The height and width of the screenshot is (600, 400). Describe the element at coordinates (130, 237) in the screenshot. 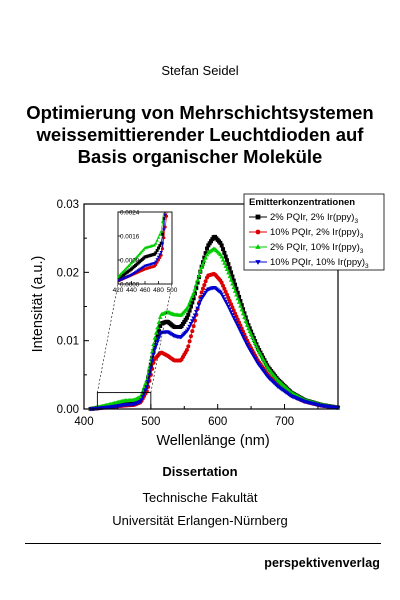

I see `inset-y-tick-label: 0.0016` at that location.